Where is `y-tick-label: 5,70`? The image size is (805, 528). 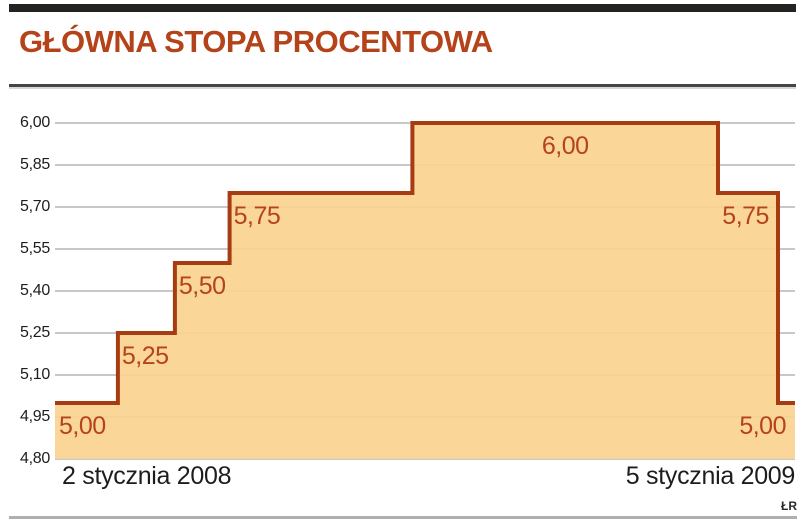 y-tick-label: 5,70 is located at coordinates (35, 206).